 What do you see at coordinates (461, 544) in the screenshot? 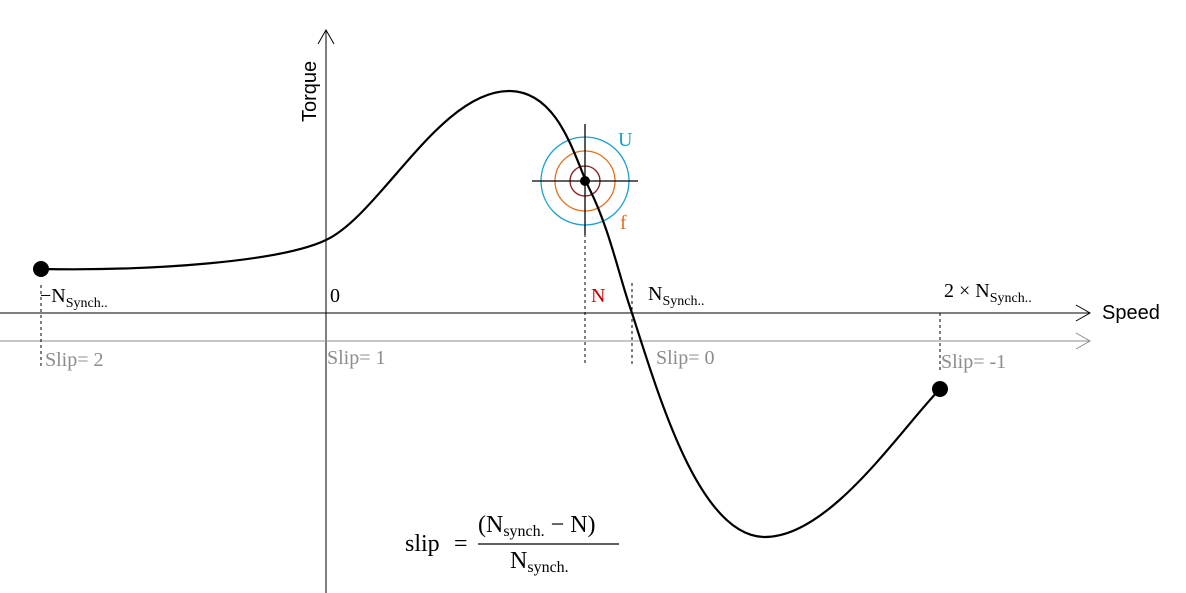
I see `formula-eq: =` at bounding box center [461, 544].